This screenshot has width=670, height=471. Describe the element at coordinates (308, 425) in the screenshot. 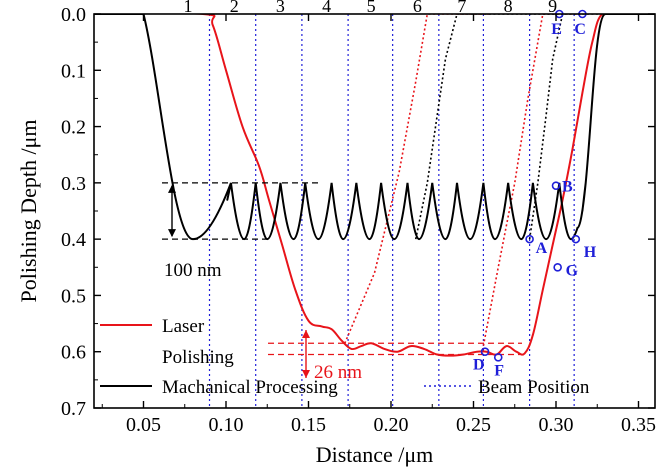

I see `x-tick-label-2: 0.15` at that location.